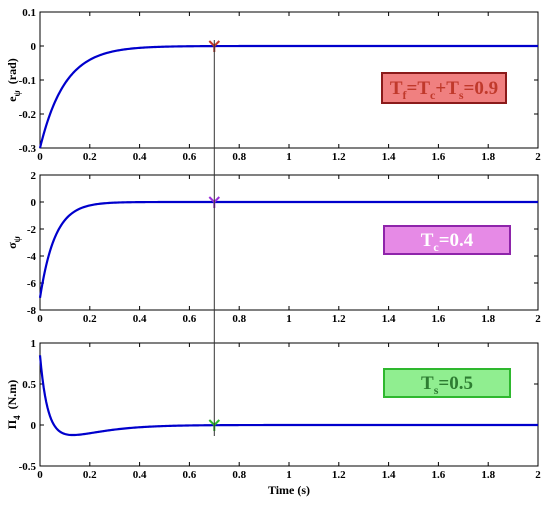  Describe the element at coordinates (28, 467) in the screenshot. I see `y-tick-label: -0.5` at that location.